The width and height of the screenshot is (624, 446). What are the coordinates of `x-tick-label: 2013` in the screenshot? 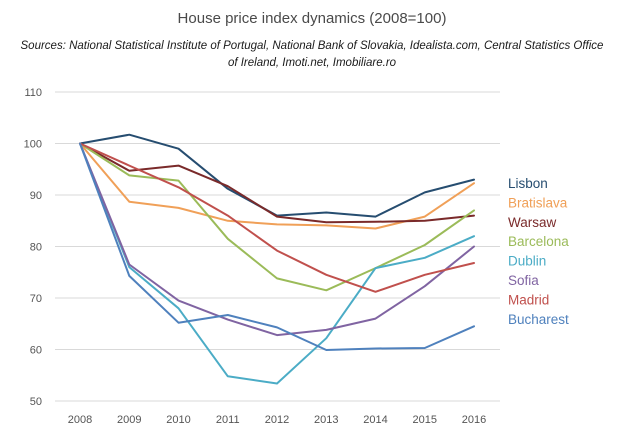 It's located at (326, 420).